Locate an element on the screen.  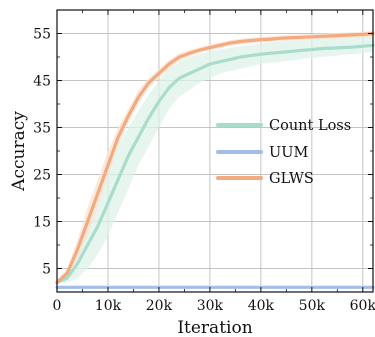
x-tick-label: 60k is located at coordinates (362, 306).